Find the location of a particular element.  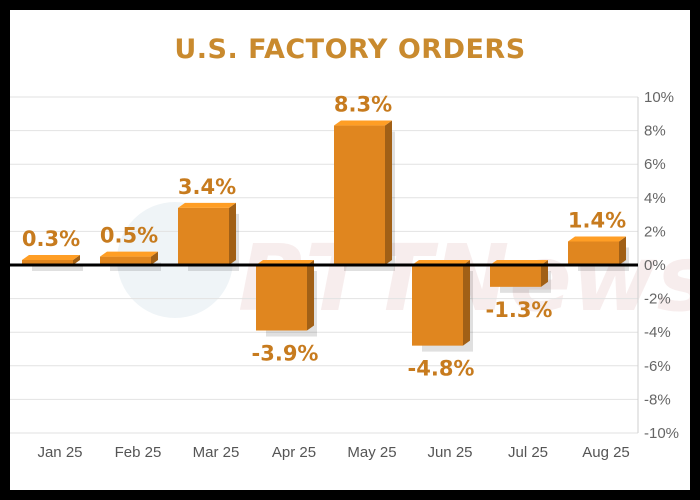

y-tick-label: -4% is located at coordinates (657, 332).